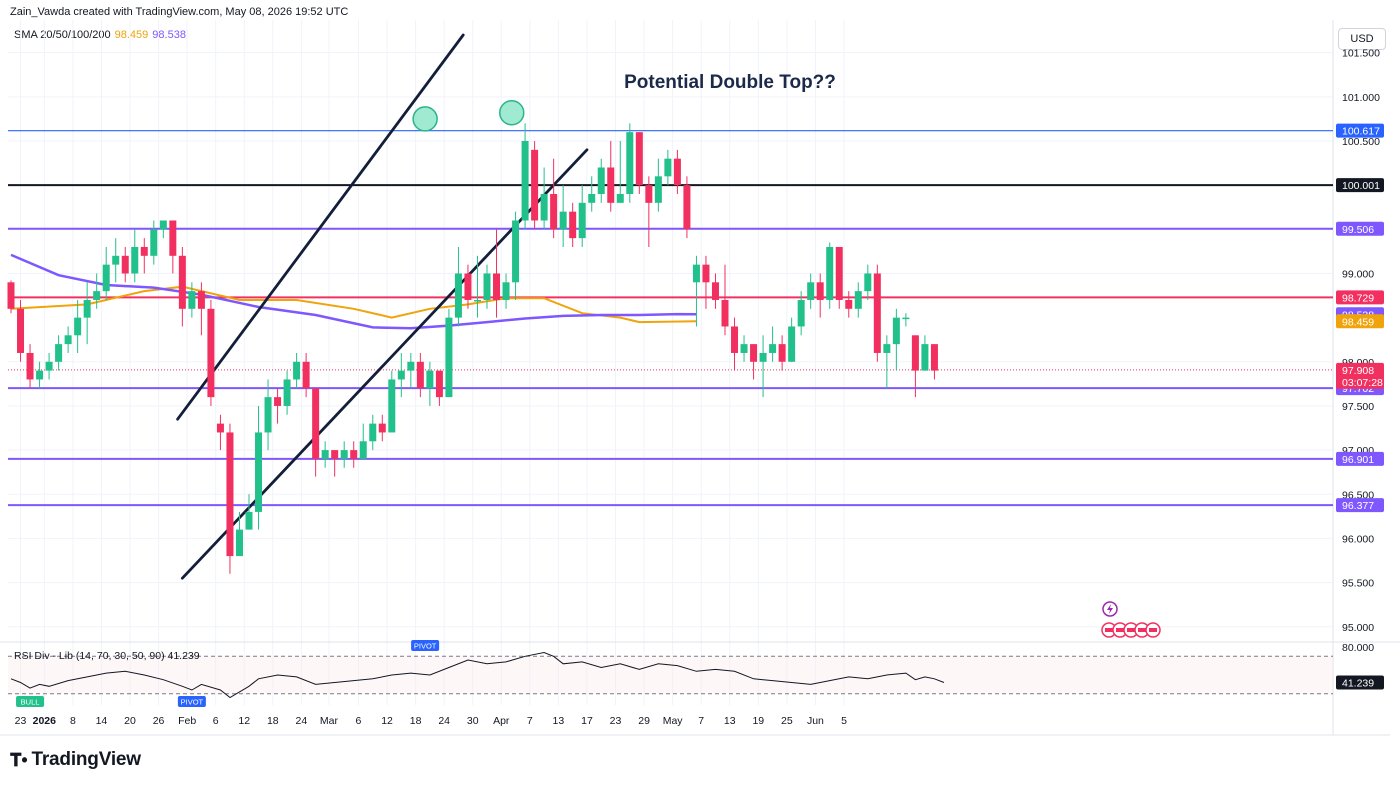 The width and height of the screenshot is (1400, 785). Describe the element at coordinates (387, 721) in the screenshot. I see `time-tick-label: 12` at that location.